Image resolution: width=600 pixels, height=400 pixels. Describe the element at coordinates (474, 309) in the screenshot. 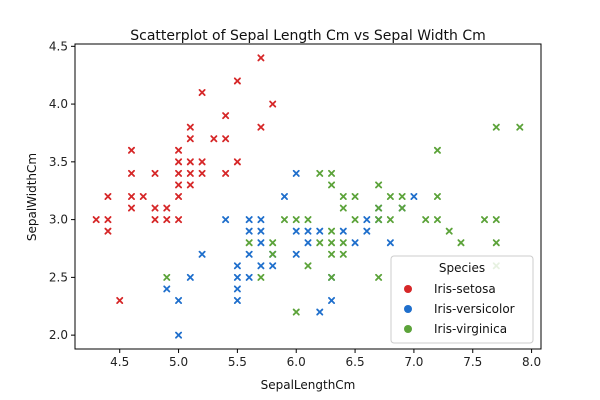

I see `legend-label-versicolor: Iris-versicolor` at that location.